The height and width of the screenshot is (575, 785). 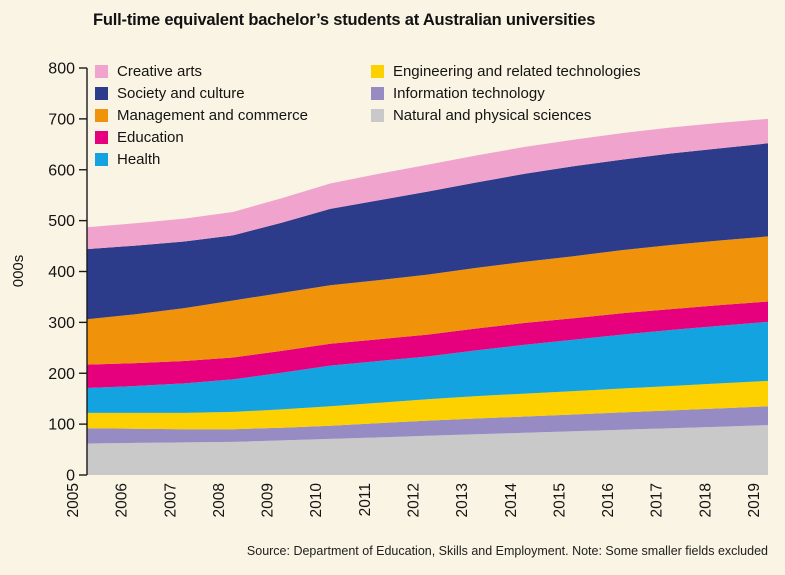 What do you see at coordinates (61, 374) in the screenshot?
I see `y-tick-label-200: 200` at bounding box center [61, 374].